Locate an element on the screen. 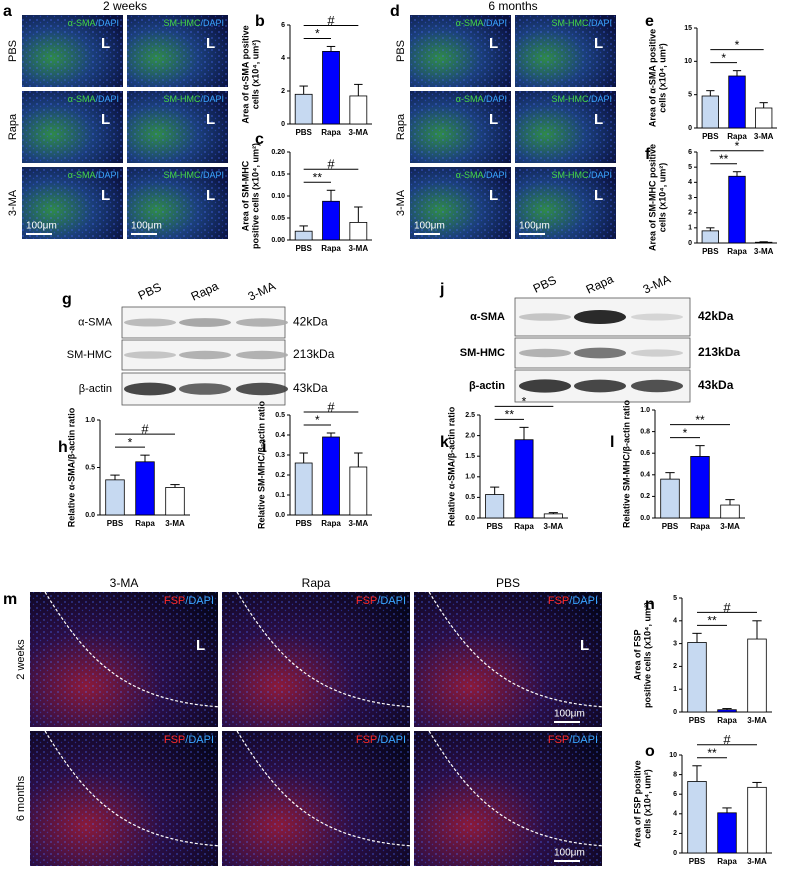  y-tick-label: 0.4 is located at coordinates (280, 435).